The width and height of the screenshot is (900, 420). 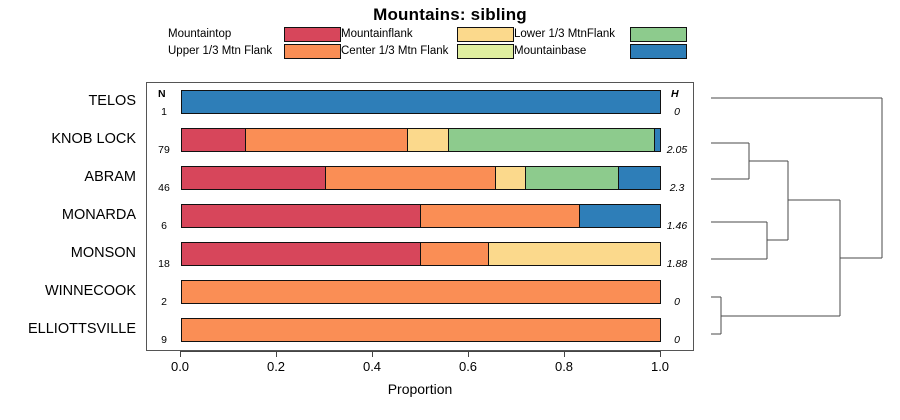 What do you see at coordinates (420, 366) in the screenshot?
I see `x-axis: 0.0 0.2 0.4 0.6 0.8 1.0` at bounding box center [420, 366].